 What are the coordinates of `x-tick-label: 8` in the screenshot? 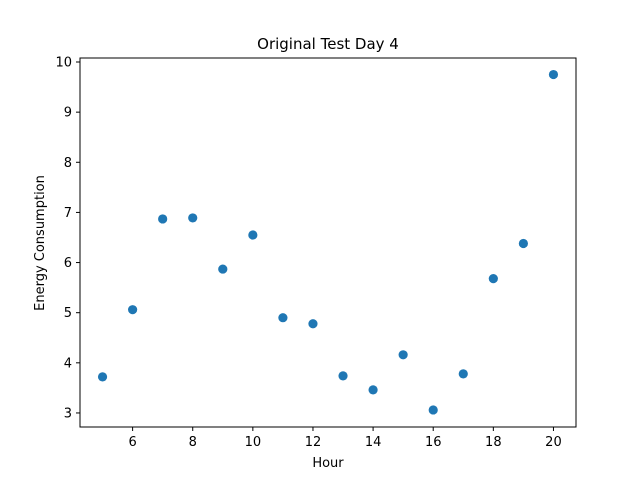 It's located at (193, 442).